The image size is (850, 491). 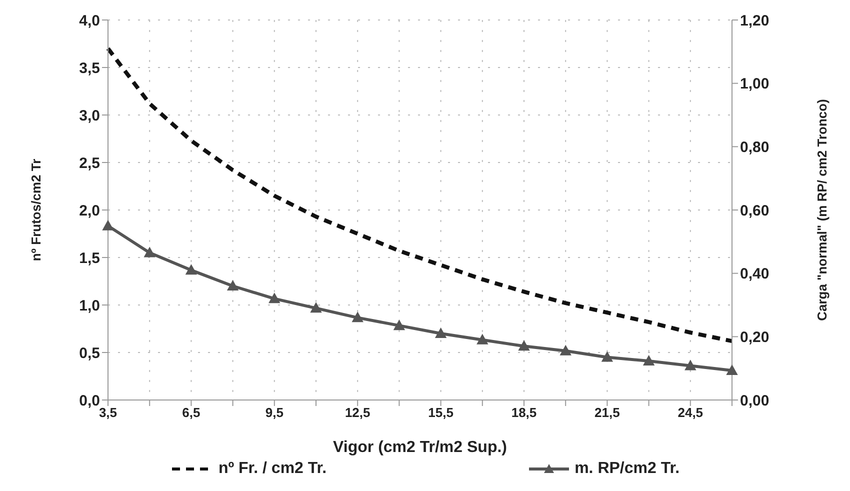 What do you see at coordinates (607, 412) in the screenshot?
I see `x-tick-label: 21,5` at bounding box center [607, 412].